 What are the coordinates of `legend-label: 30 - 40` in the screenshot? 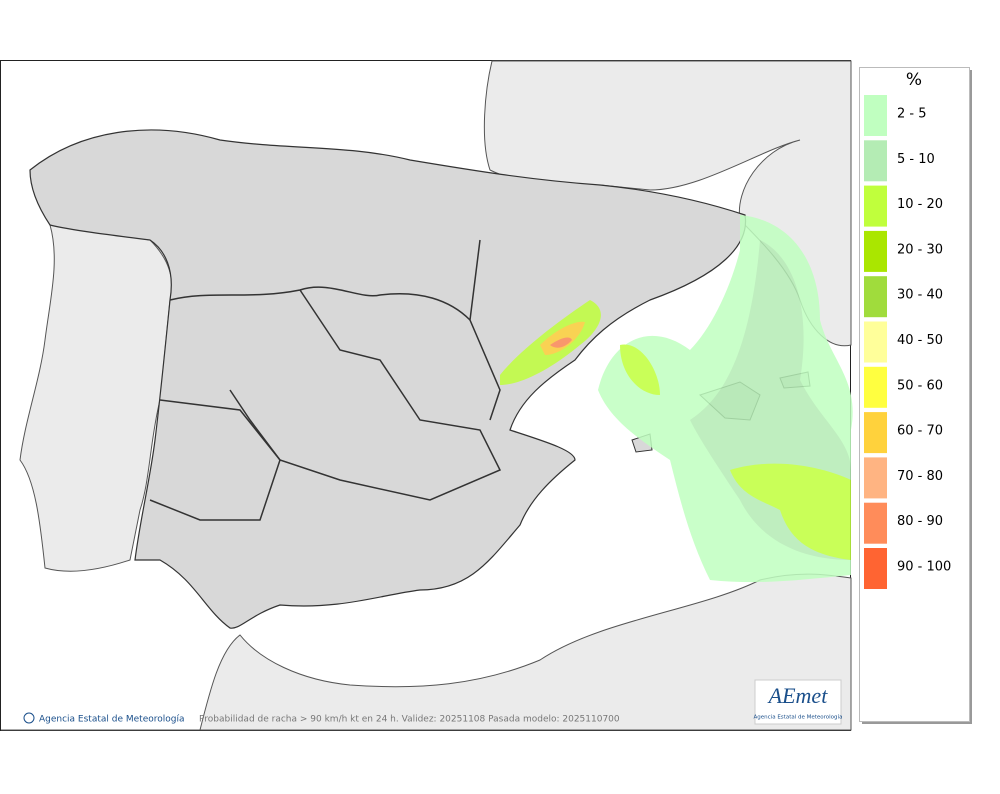 It's located at (920, 295).